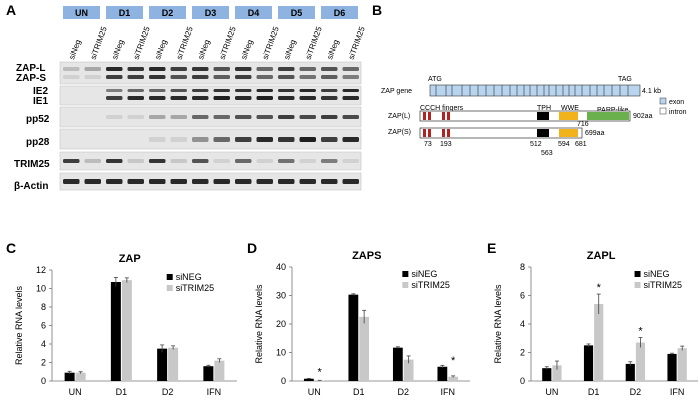 This screenshot has height=400, width=700. I want to click on x-tick-label: D1, so click(594, 392).